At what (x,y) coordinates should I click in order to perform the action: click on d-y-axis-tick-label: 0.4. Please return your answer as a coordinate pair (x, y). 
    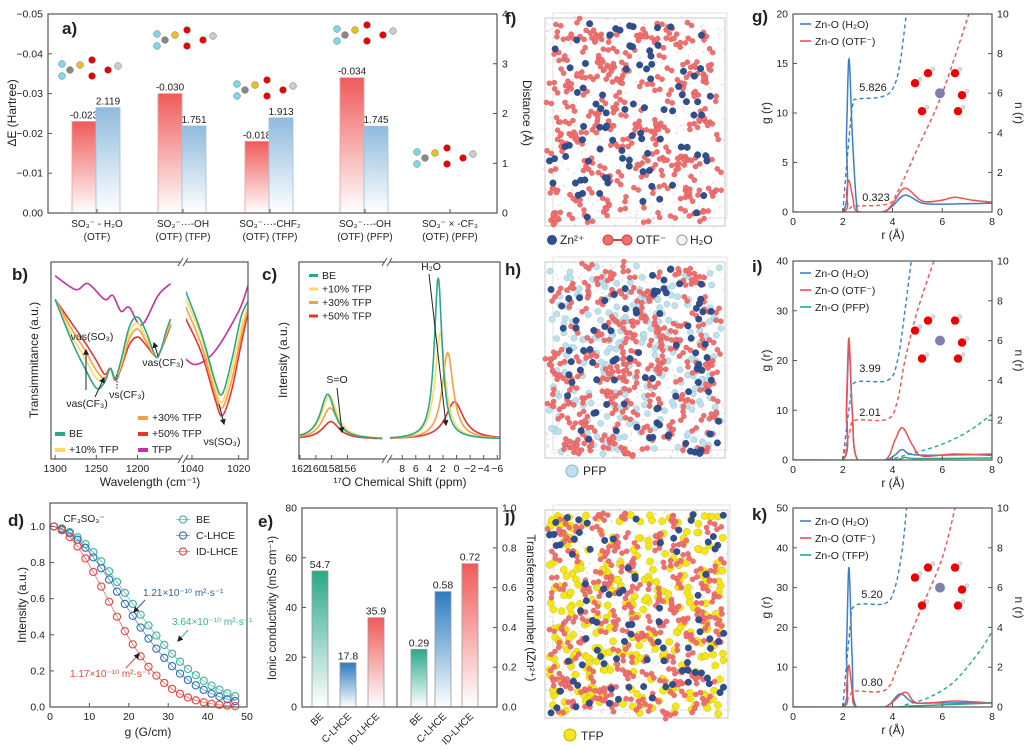
    Looking at the image, I should click on (37, 635).